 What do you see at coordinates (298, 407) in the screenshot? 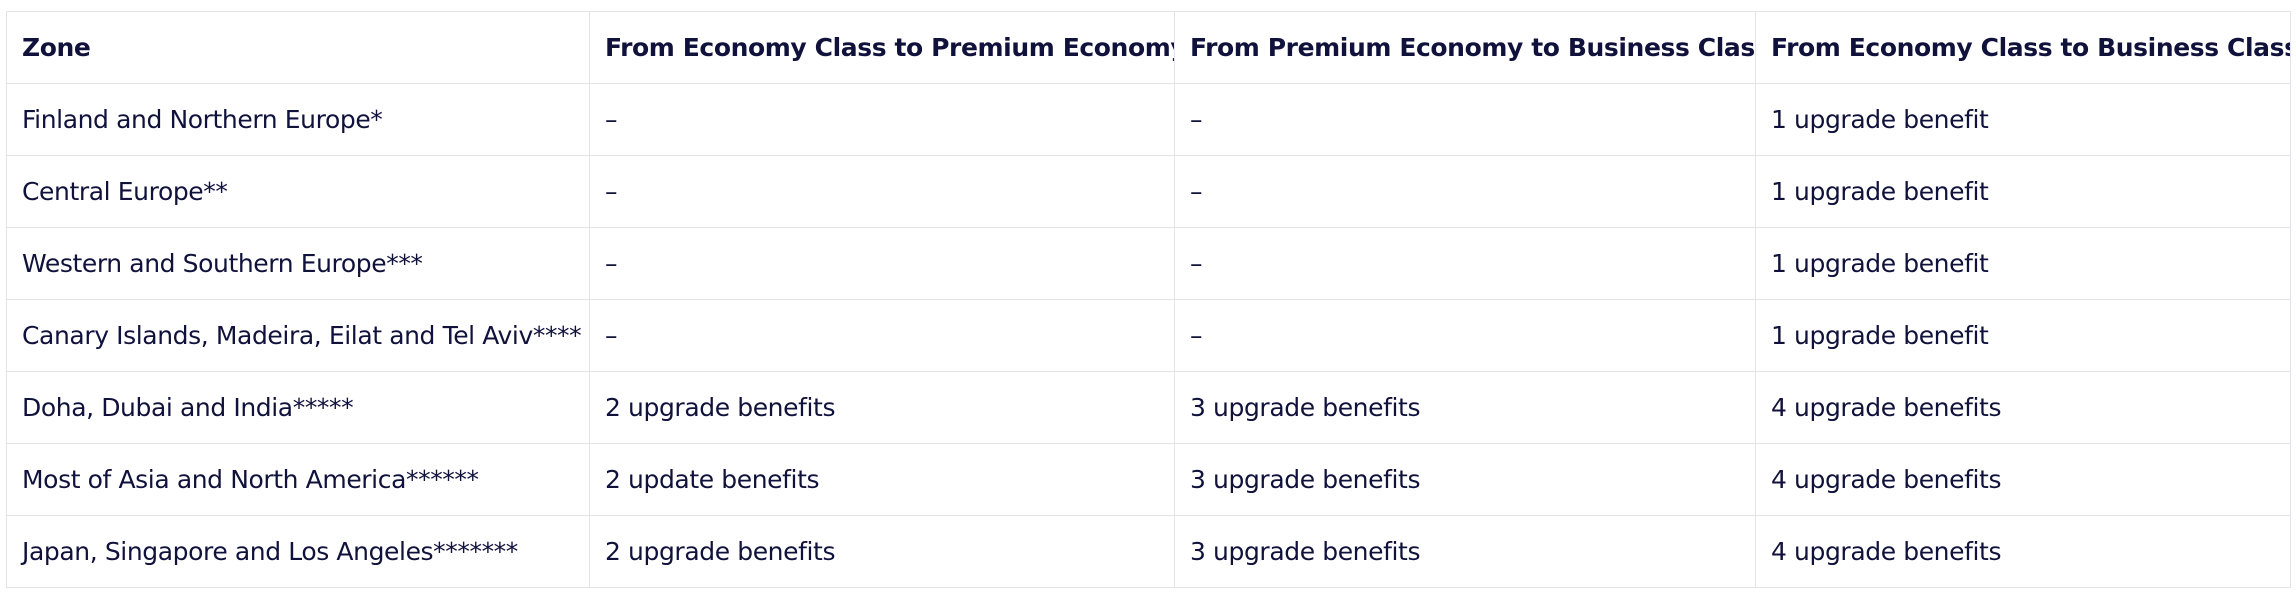
I see `zone-cell: Doha, Dubai and India*****` at bounding box center [298, 407].